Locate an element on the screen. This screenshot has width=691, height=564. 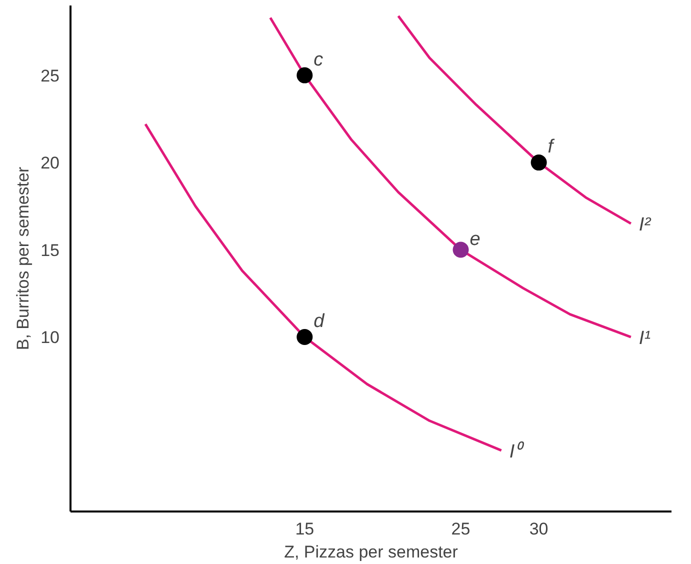
series-label: I¹ is located at coordinates (644, 339).